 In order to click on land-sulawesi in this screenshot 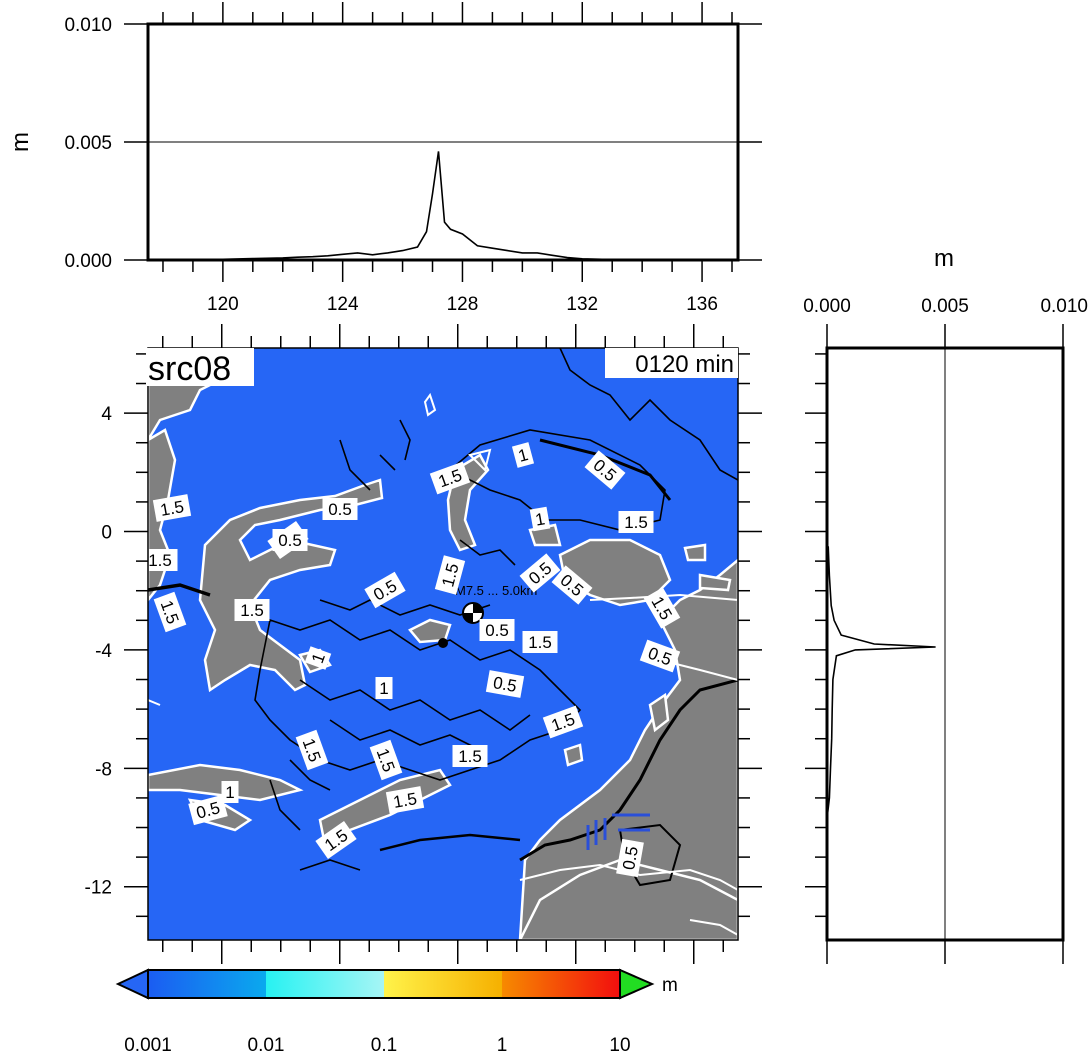, I will do `click(291, 585)`.